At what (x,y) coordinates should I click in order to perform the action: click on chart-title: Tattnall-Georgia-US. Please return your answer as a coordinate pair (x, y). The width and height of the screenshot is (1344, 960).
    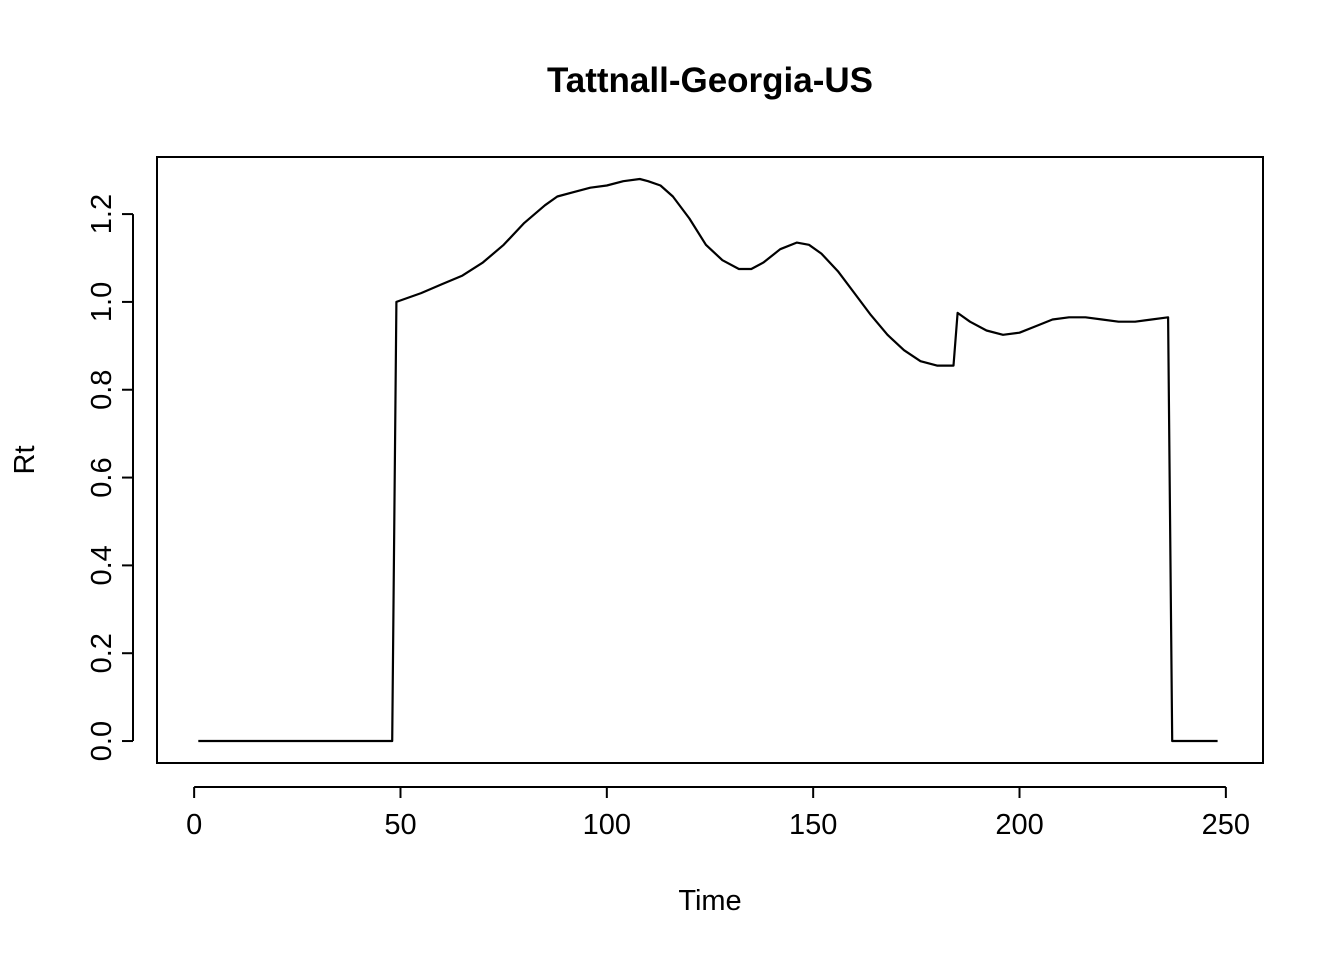
    Looking at the image, I should click on (710, 80).